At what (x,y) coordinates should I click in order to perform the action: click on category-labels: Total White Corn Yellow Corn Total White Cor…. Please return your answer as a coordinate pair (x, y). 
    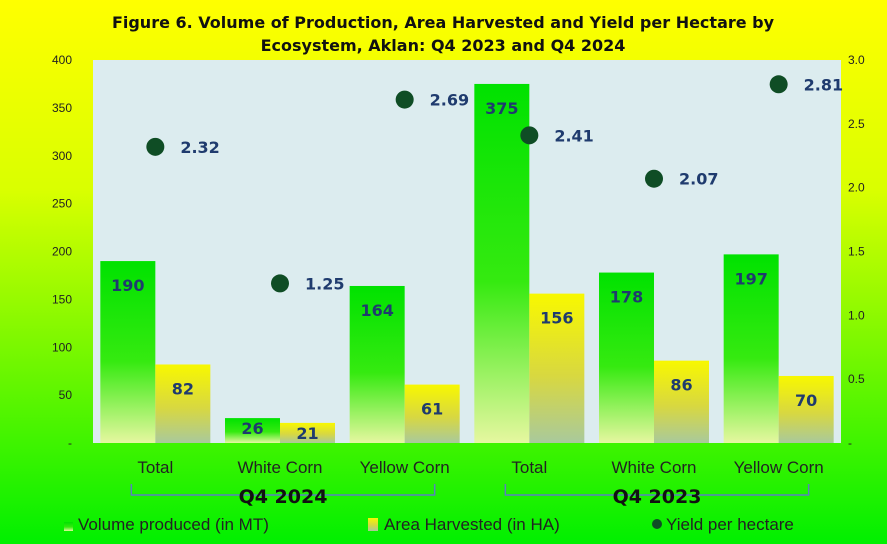
    Looking at the image, I should click on (480, 467).